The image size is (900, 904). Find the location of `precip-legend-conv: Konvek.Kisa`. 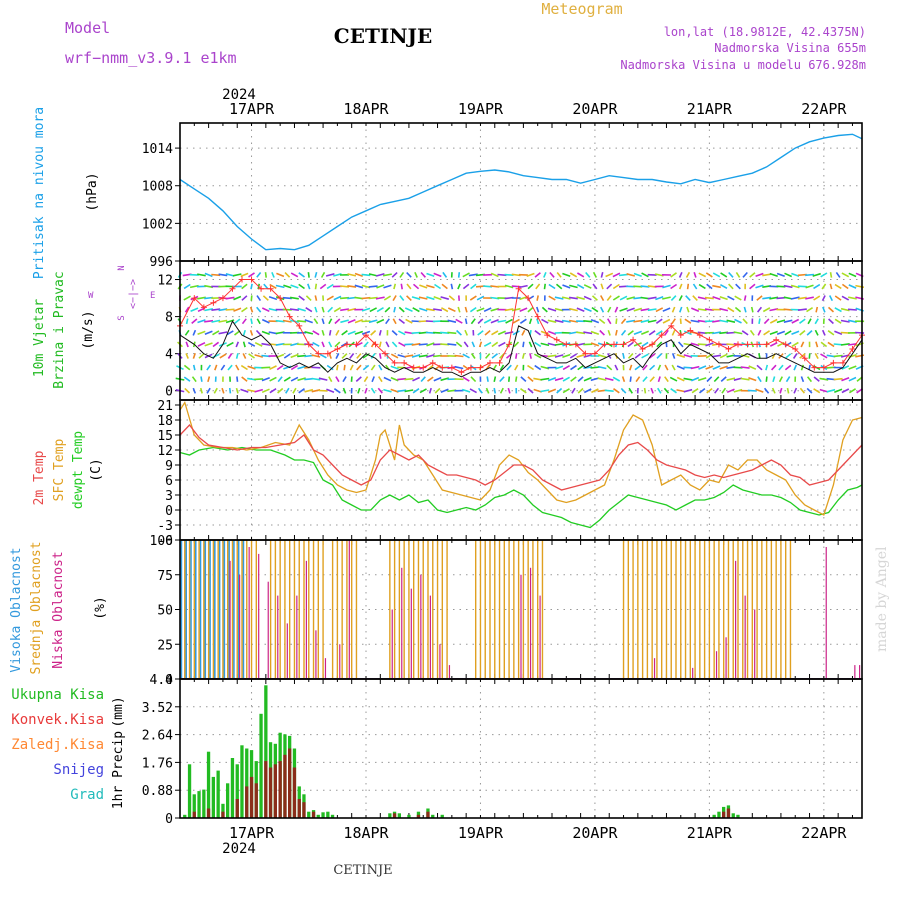

precip-legend-conv: Konvek.Kisa is located at coordinates (57, 720).